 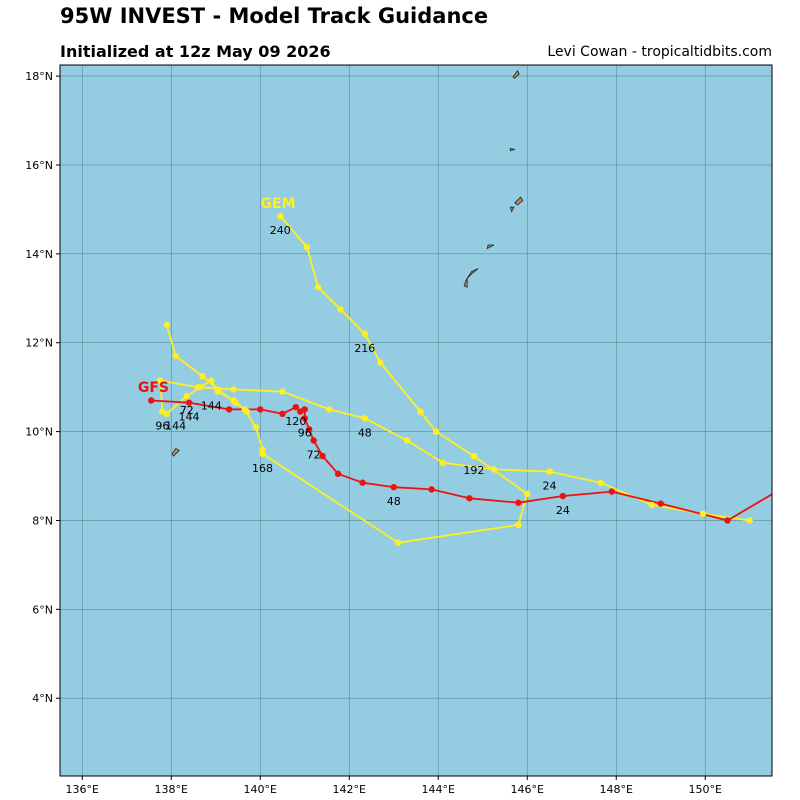 I want to click on y-tick-label: 12°N, so click(x=39, y=343).